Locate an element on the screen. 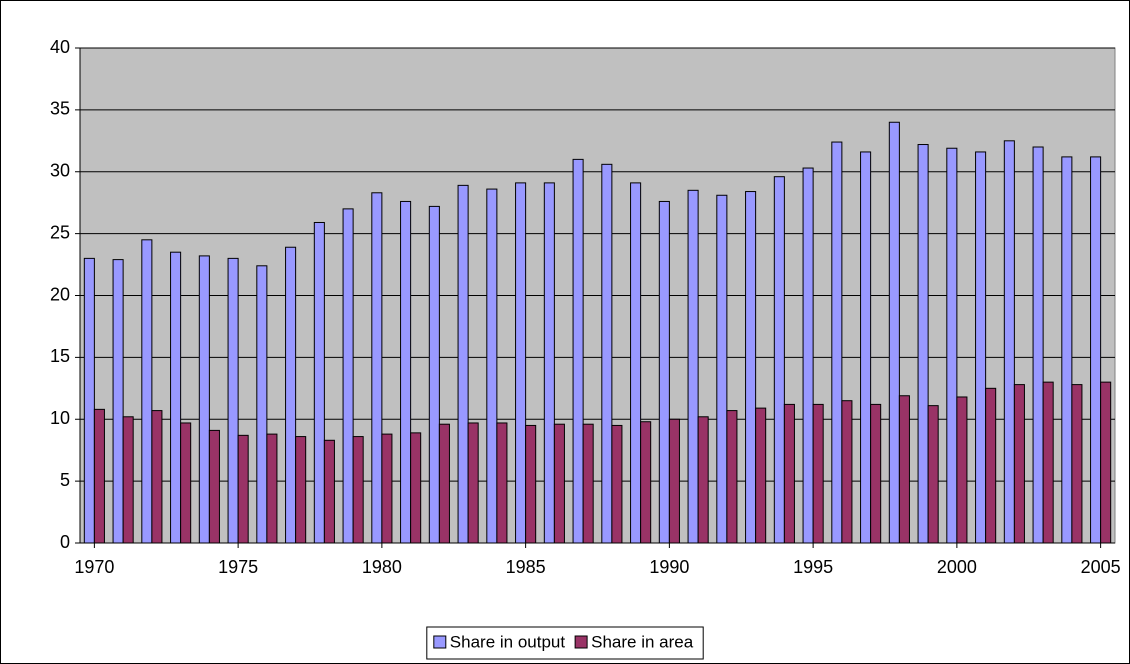  x-tick-label: 1985 is located at coordinates (526, 567).